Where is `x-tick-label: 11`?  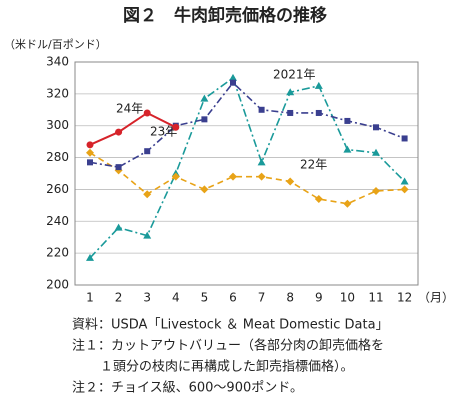
x-tick-label: 11 is located at coordinates (375, 298).